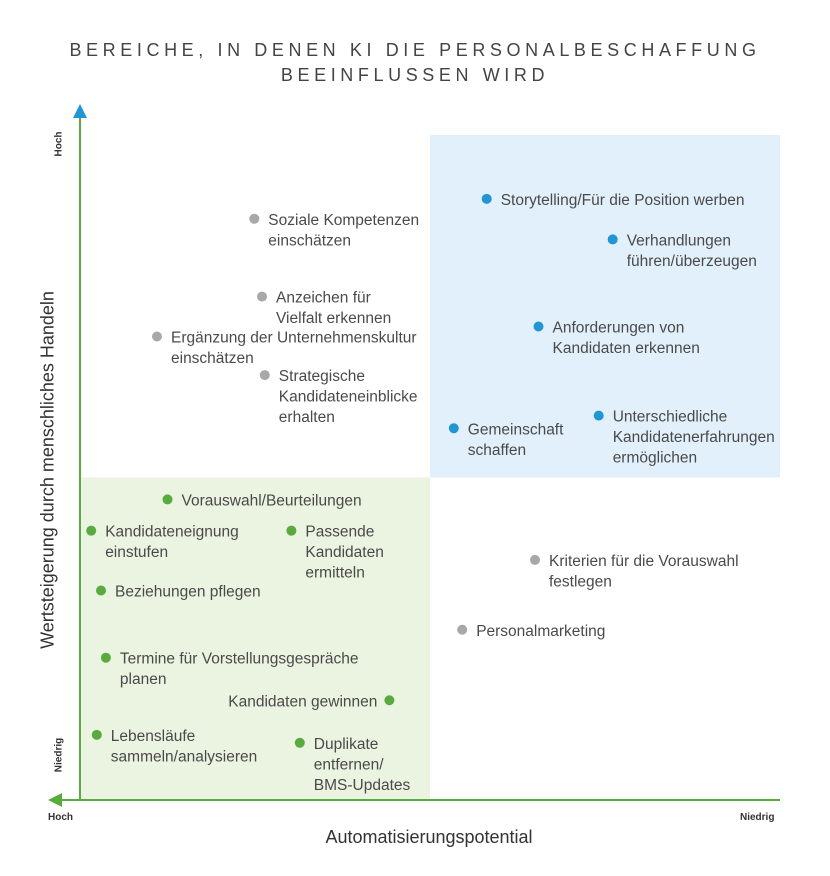 This screenshot has width=830, height=876. Describe the element at coordinates (644, 572) in the screenshot. I see `data-point-label: Kriterien für die Vorauswahl festlegen` at that location.